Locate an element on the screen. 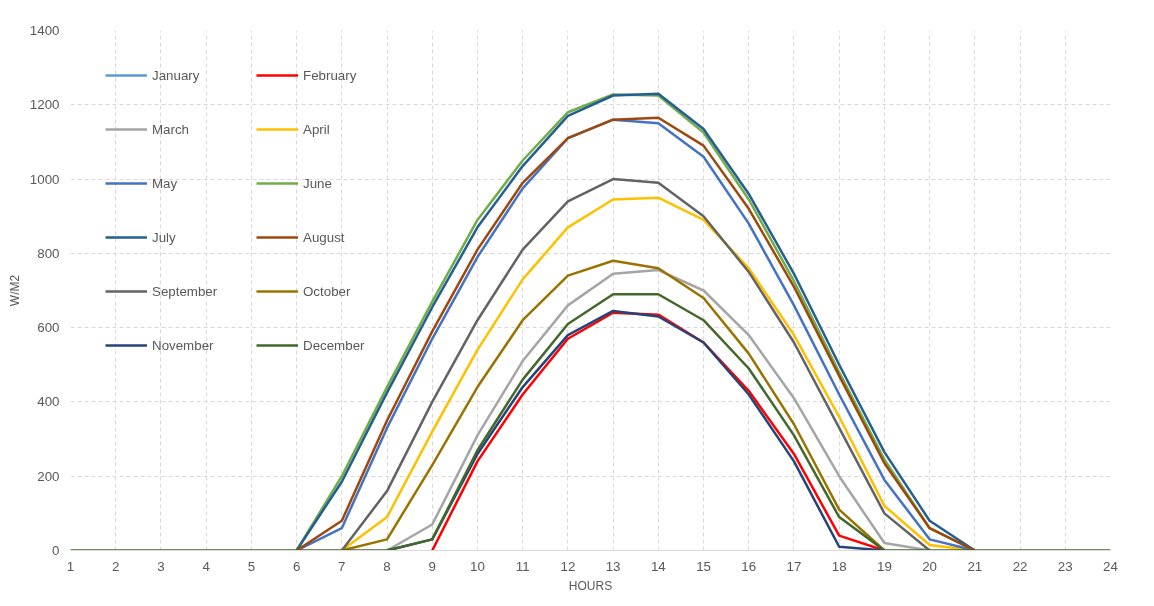 Image resolution: width=1154 pixels, height=606 pixels. x-axis-title: HOURS is located at coordinates (590, 585).